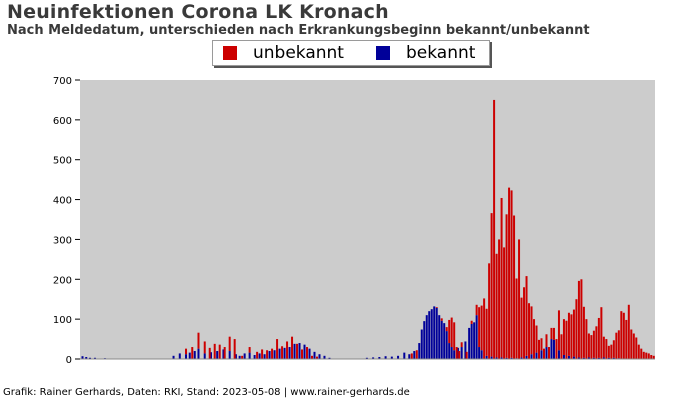  Describe the element at coordinates (198, 12) in the screenshot. I see `chart-title: Neuinfektionen Corona LK Kronach` at that location.